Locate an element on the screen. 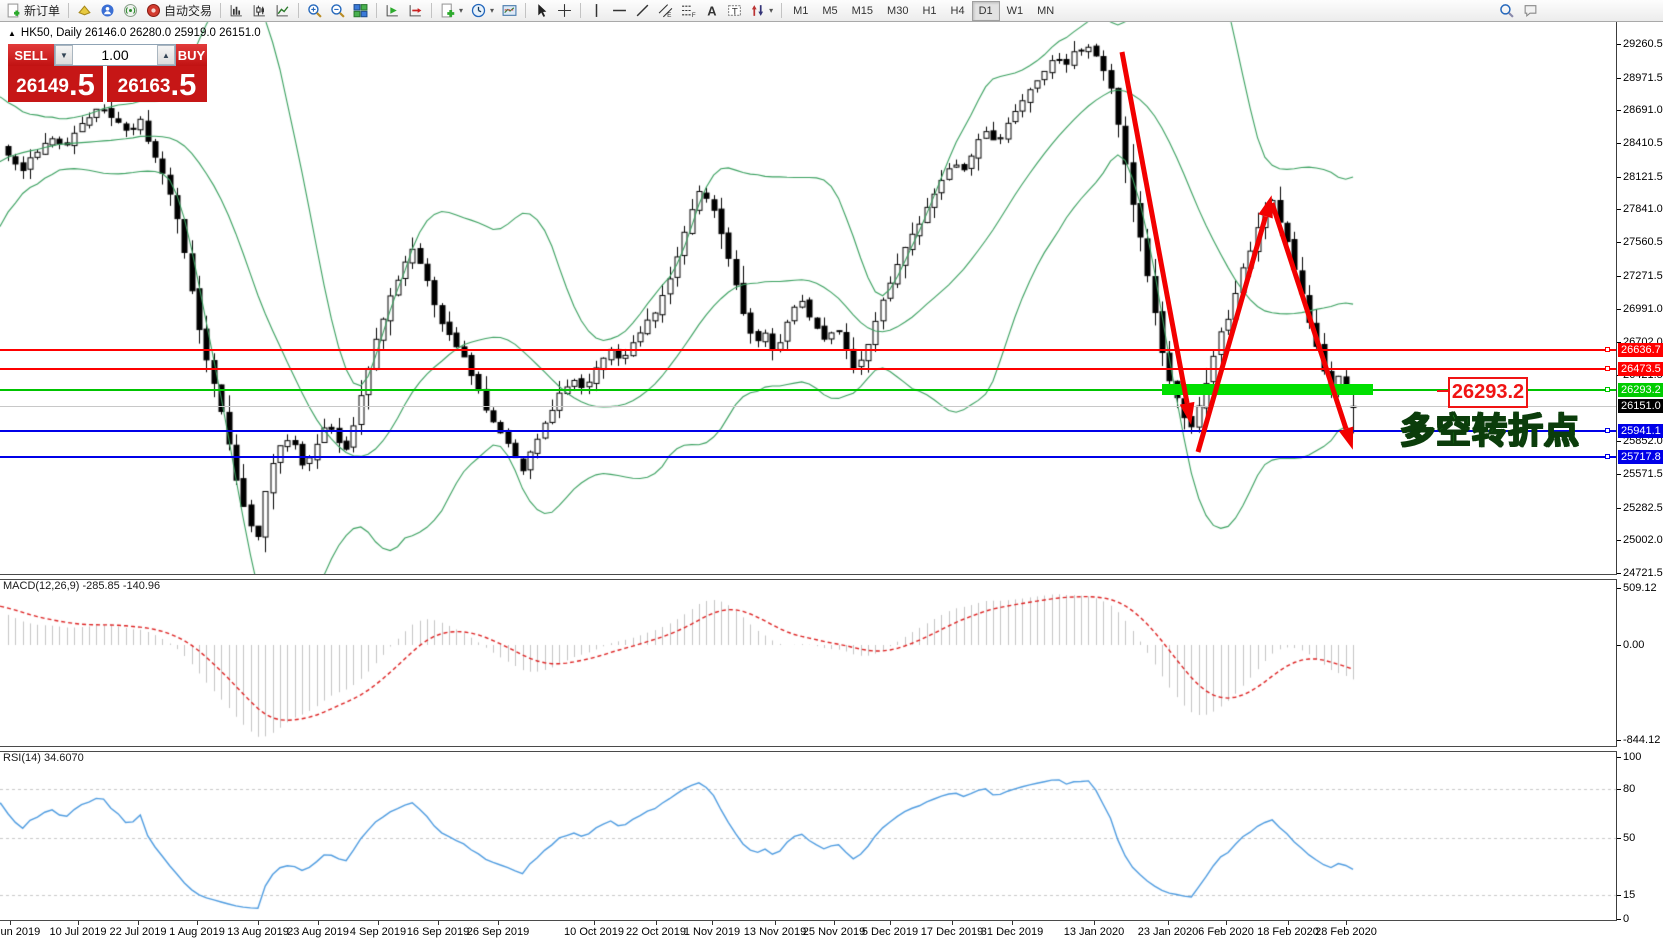 The width and height of the screenshot is (1663, 942). vline-icon is located at coordinates (596, 10).